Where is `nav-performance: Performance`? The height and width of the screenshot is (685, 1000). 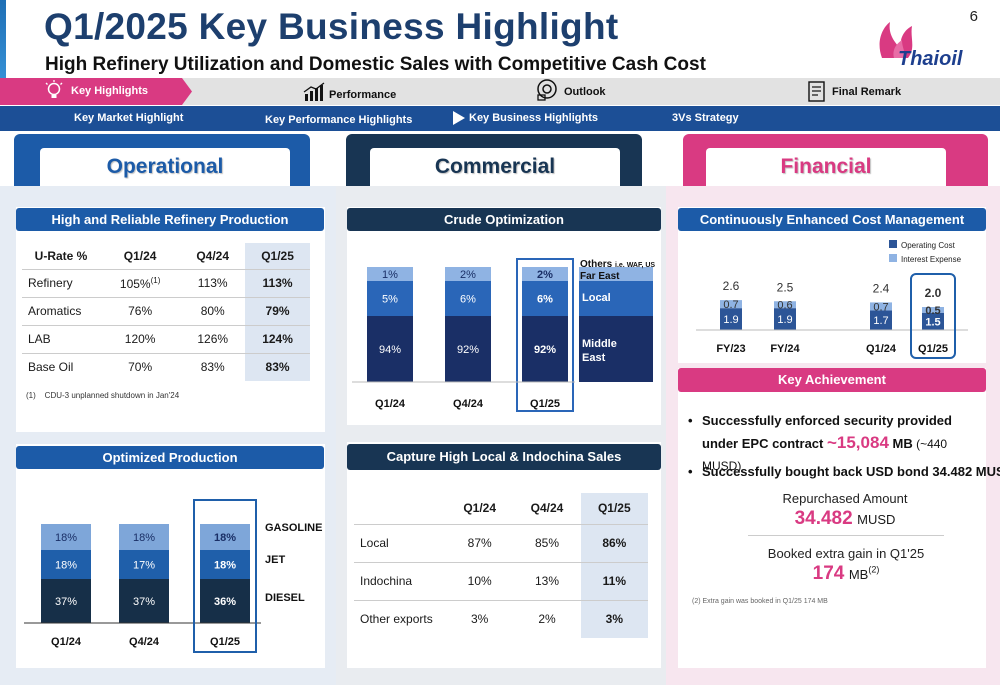
nav-performance: Performance is located at coordinates (363, 95).